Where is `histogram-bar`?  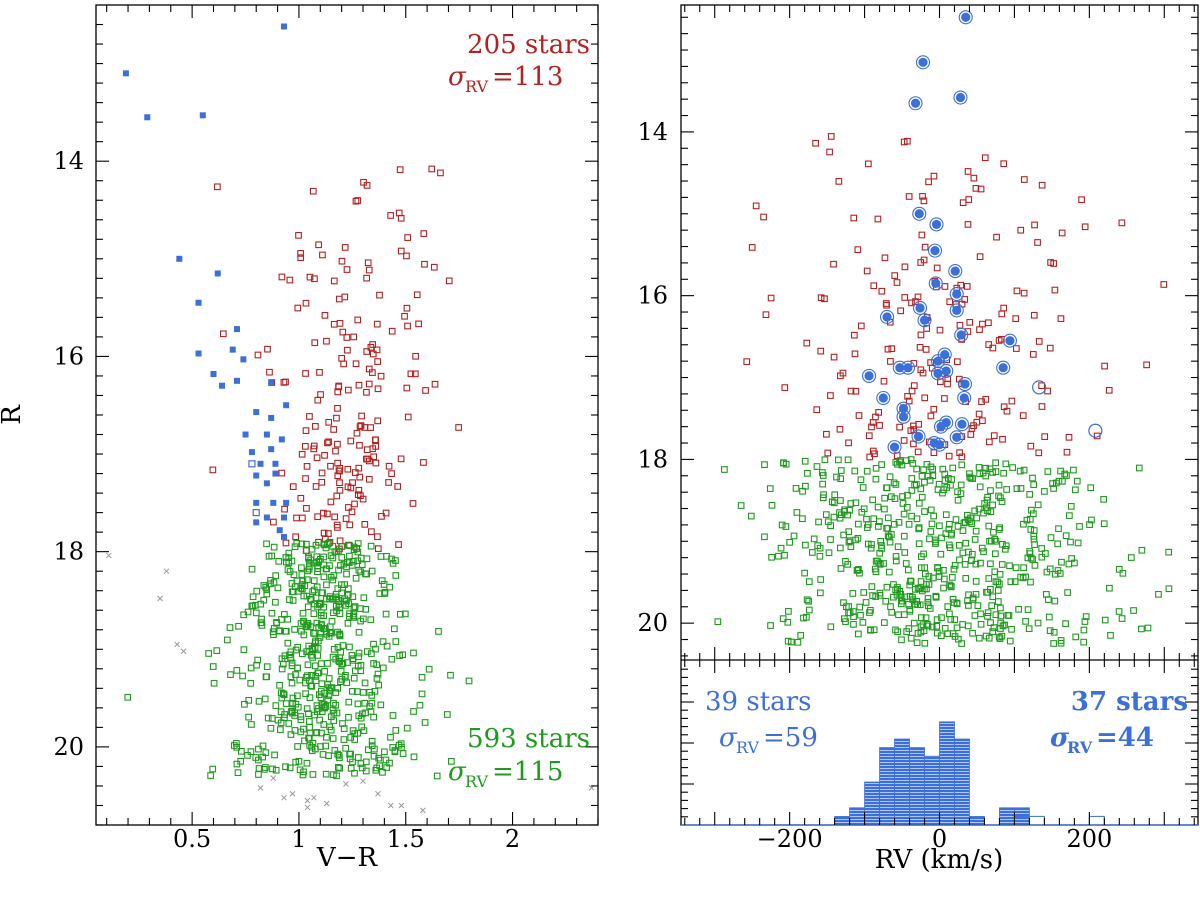 histogram-bar is located at coordinates (887, 786).